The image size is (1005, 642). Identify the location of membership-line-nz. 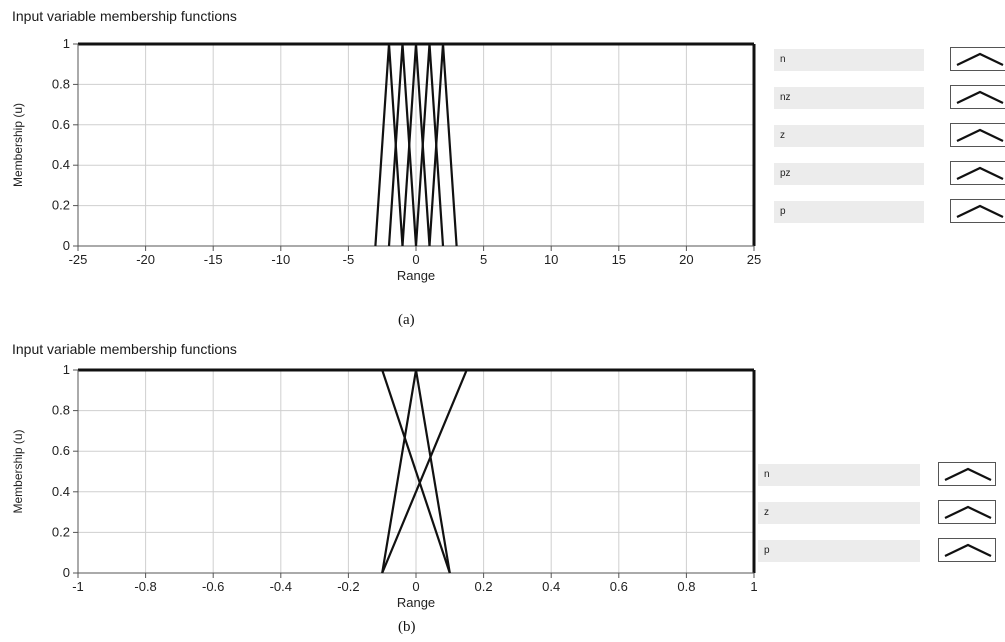
(402, 145).